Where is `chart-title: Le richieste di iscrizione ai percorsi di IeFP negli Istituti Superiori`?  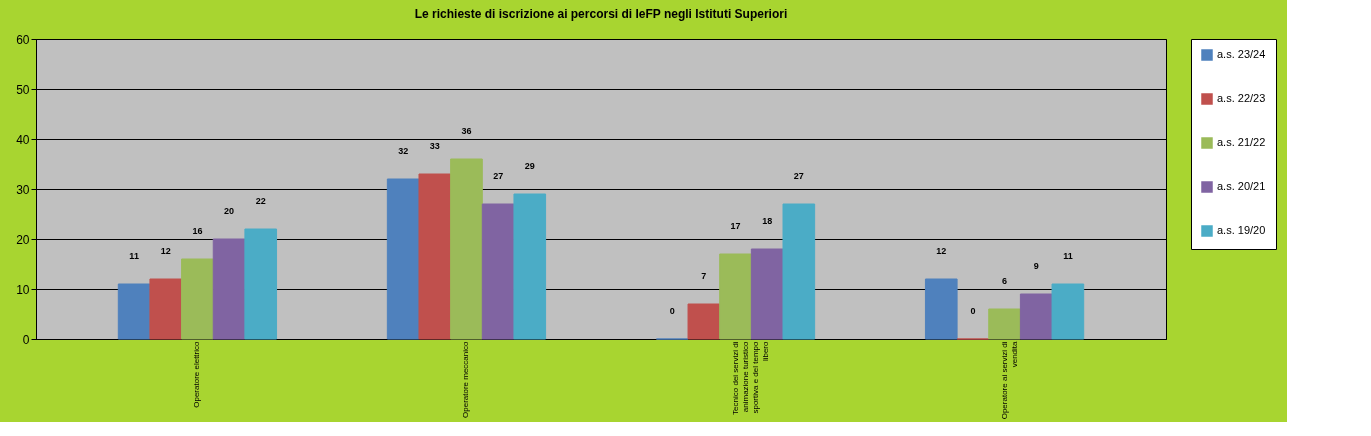
chart-title: Le richieste di iscrizione ai percorsi di IeFP negli Istituti Superiori is located at coordinates (601, 14).